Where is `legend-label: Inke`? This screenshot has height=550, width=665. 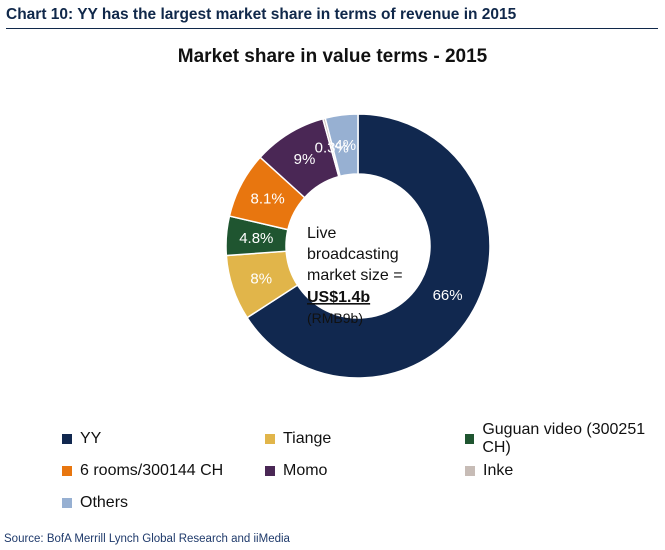
legend-label: Inke is located at coordinates (498, 470).